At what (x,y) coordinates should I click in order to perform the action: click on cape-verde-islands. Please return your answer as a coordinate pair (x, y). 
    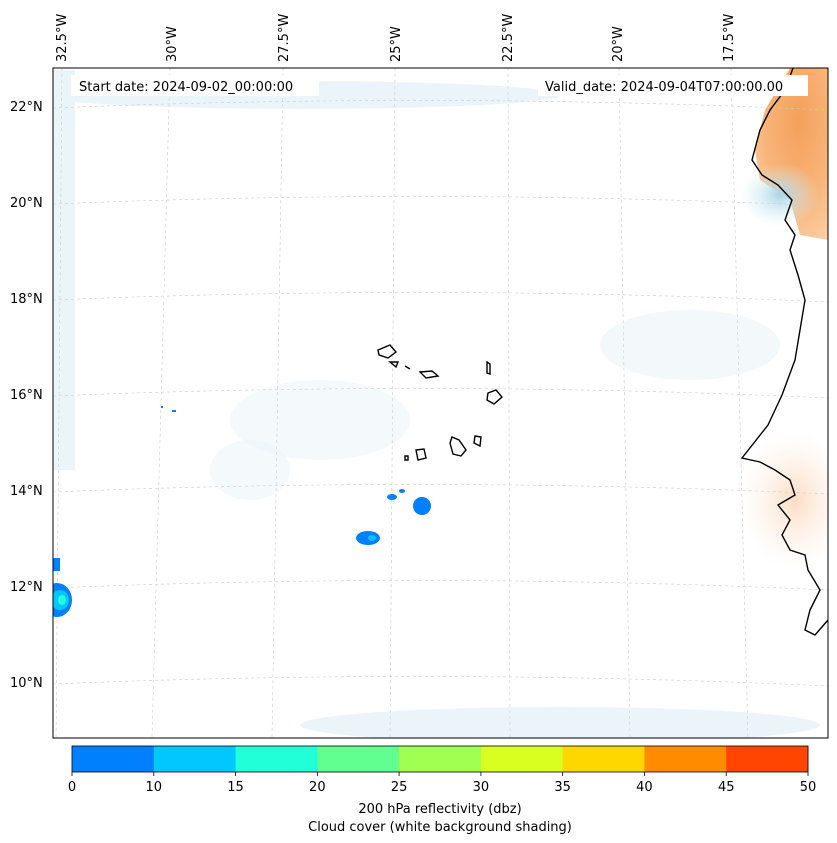
    Looking at the image, I should click on (440, 402).